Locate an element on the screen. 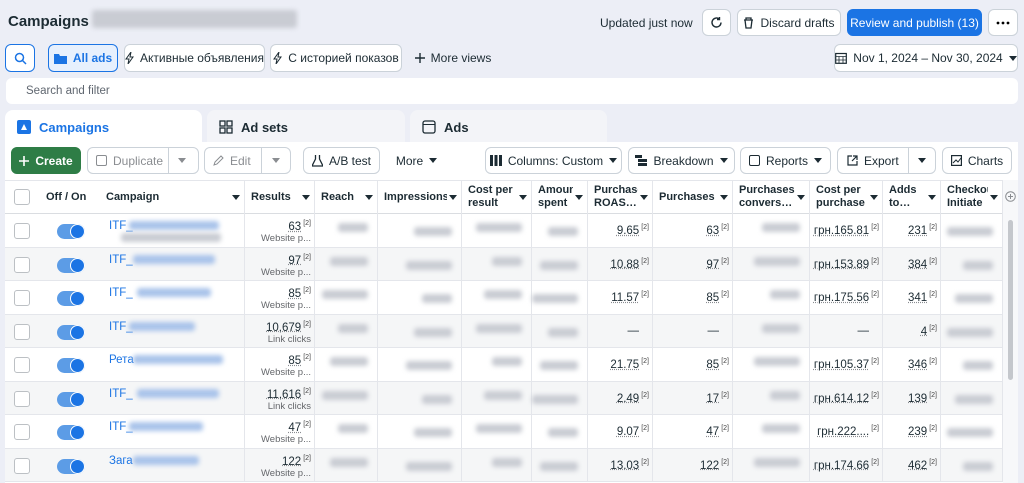  discard-drafts-button: Discard drafts is located at coordinates (789, 22).